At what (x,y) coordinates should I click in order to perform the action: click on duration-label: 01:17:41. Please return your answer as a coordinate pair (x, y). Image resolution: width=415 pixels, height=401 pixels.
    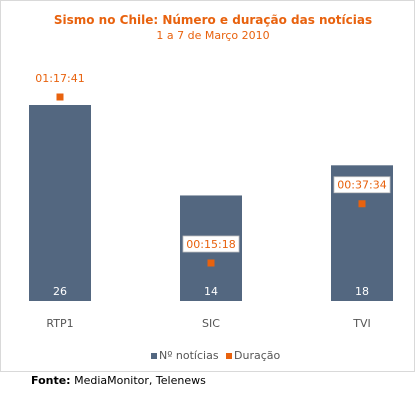
    Looking at the image, I should click on (59, 78).